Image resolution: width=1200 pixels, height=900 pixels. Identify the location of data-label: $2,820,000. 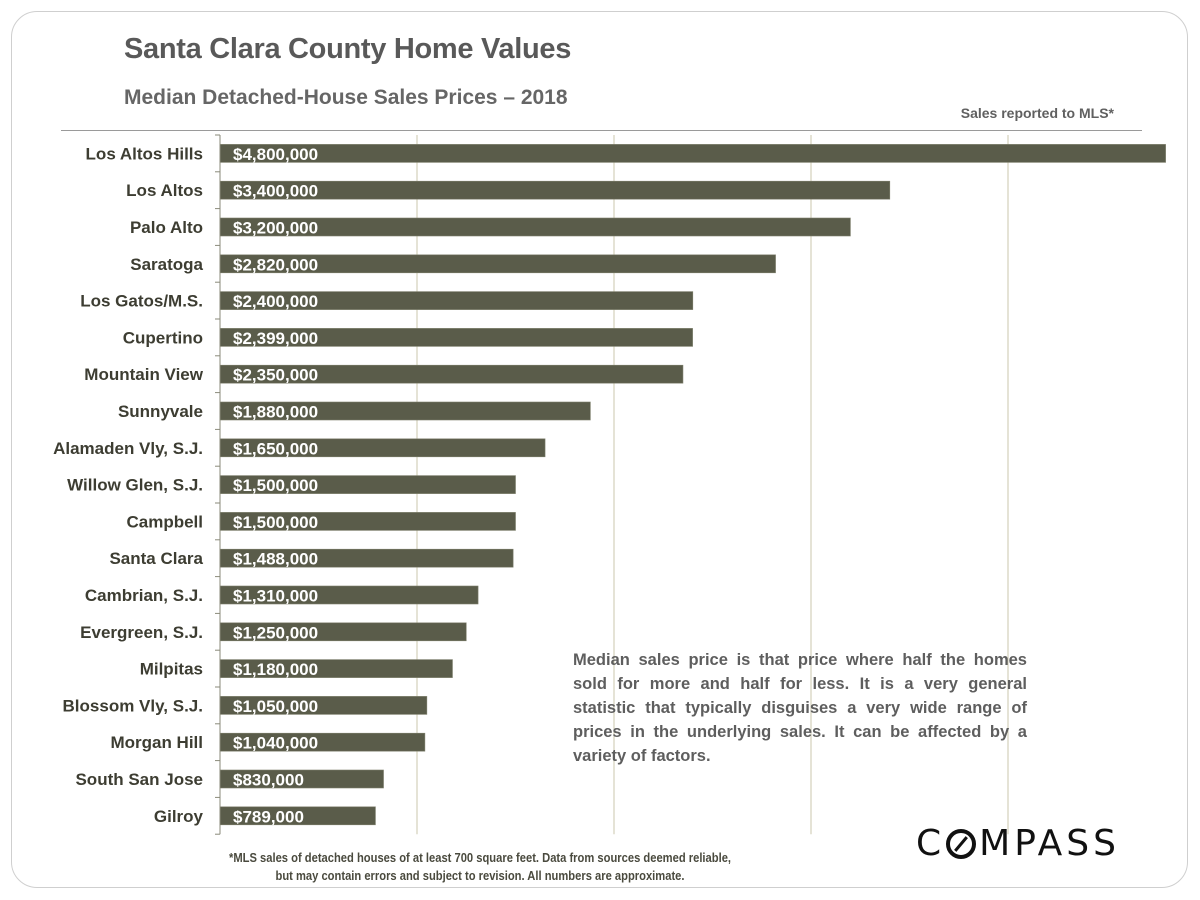
(275, 264).